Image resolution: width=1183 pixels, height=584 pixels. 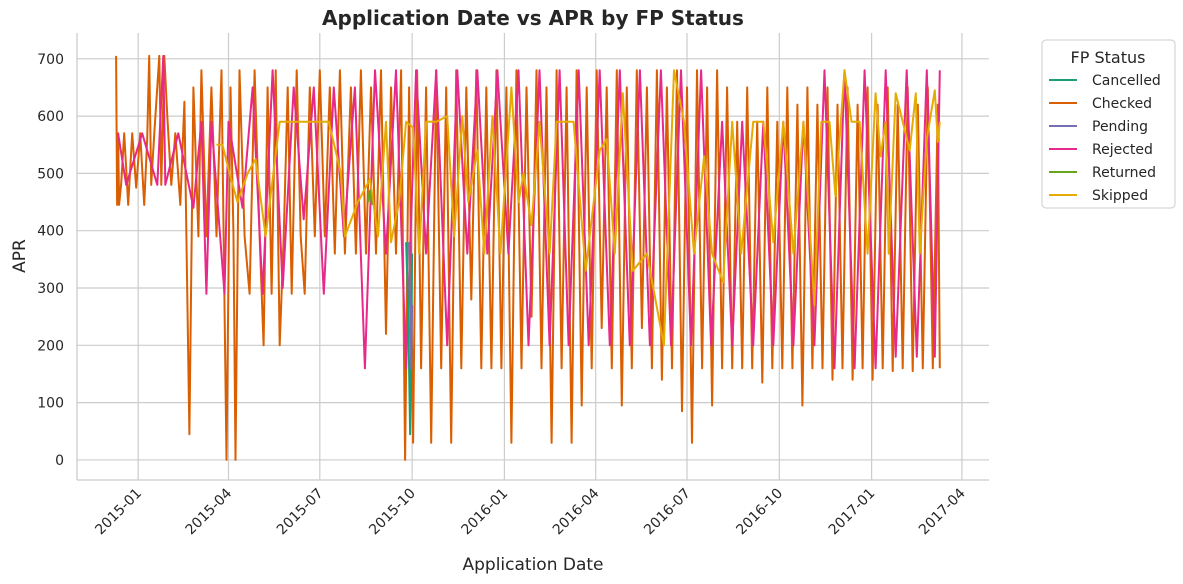 I want to click on legend-item-pending: Pending, so click(x=1098, y=127).